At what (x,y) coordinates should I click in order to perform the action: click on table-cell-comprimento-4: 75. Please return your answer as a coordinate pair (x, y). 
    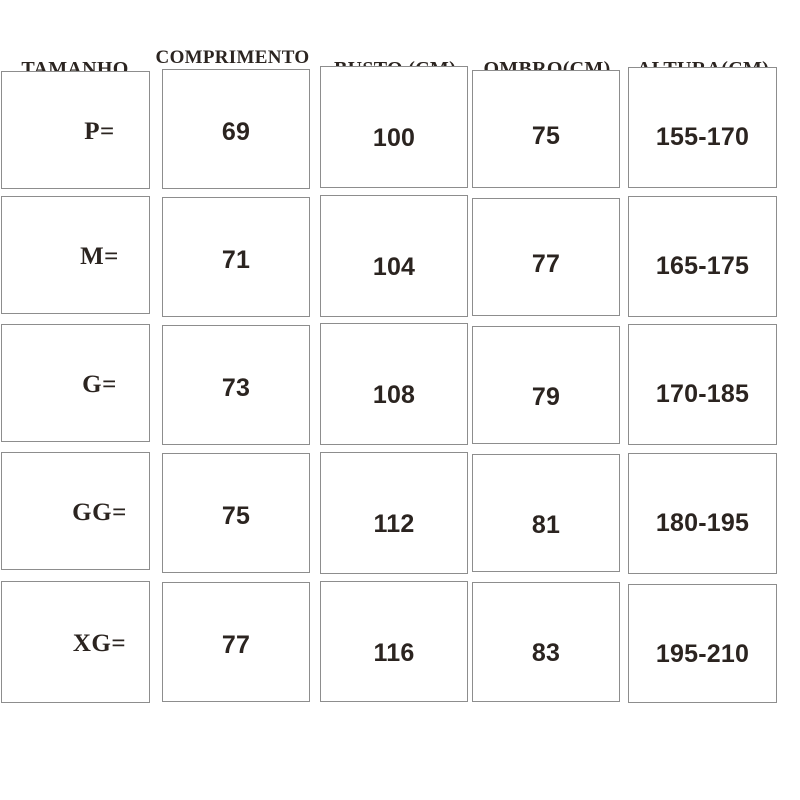
    Looking at the image, I should click on (236, 513).